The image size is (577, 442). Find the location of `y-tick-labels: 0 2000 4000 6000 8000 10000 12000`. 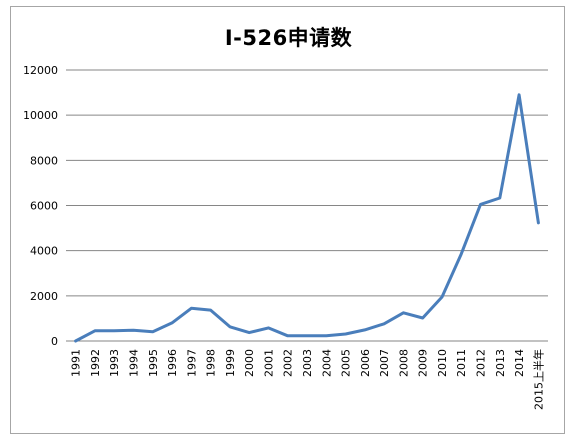

y-tick-labels: 0 2000 4000 6000 8000 10000 12000 is located at coordinates (40, 206).